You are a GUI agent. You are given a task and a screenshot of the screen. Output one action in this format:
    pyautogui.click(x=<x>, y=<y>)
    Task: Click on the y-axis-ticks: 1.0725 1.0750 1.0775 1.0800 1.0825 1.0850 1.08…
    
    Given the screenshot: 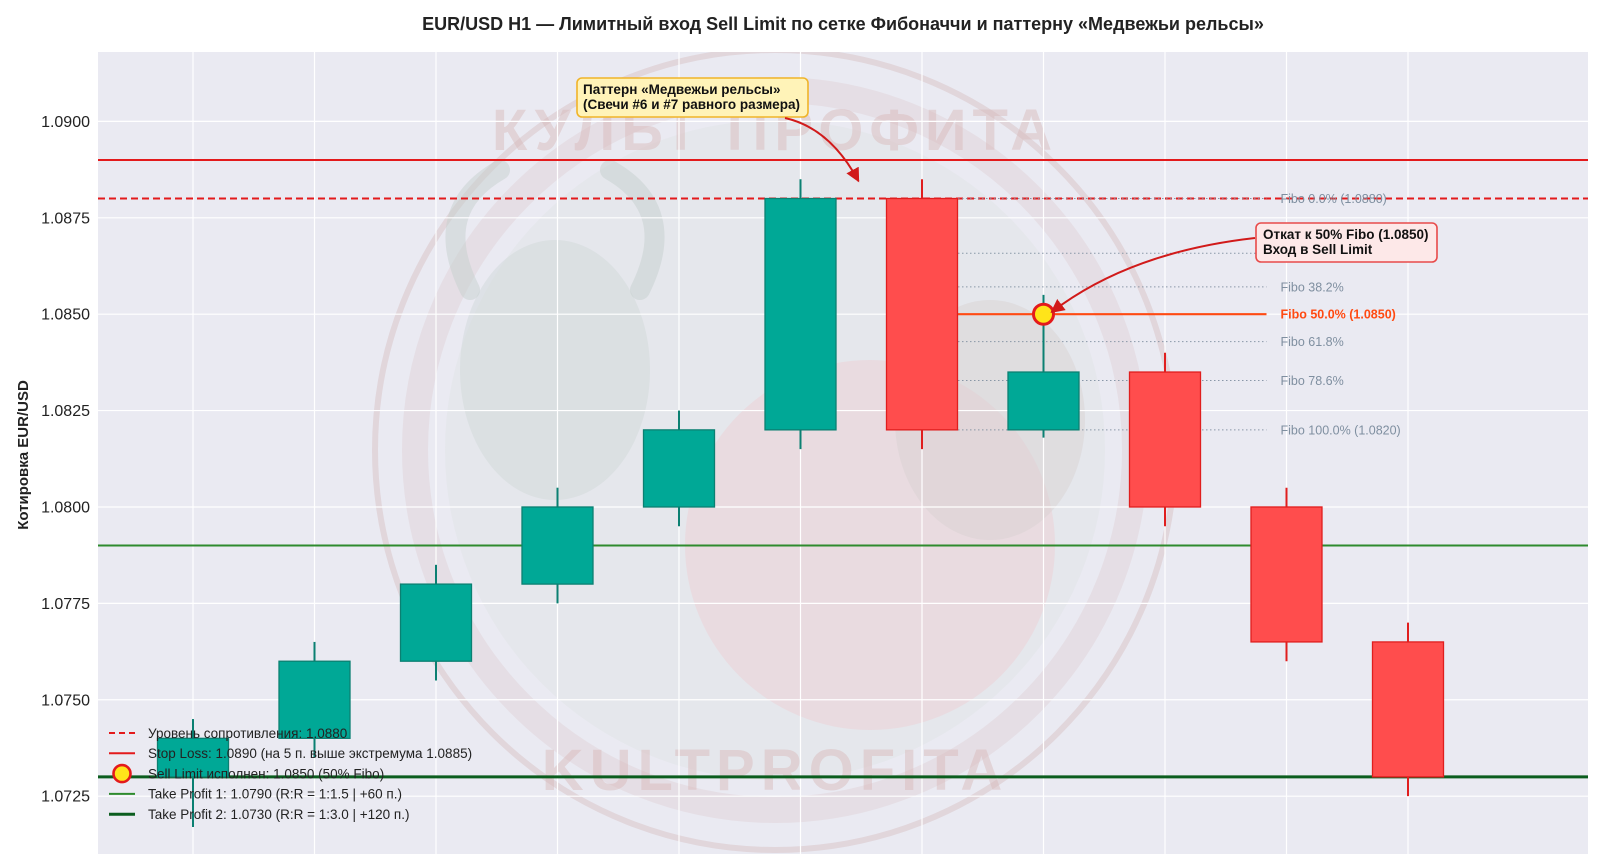 What is the action you would take?
    pyautogui.click(x=65, y=460)
    